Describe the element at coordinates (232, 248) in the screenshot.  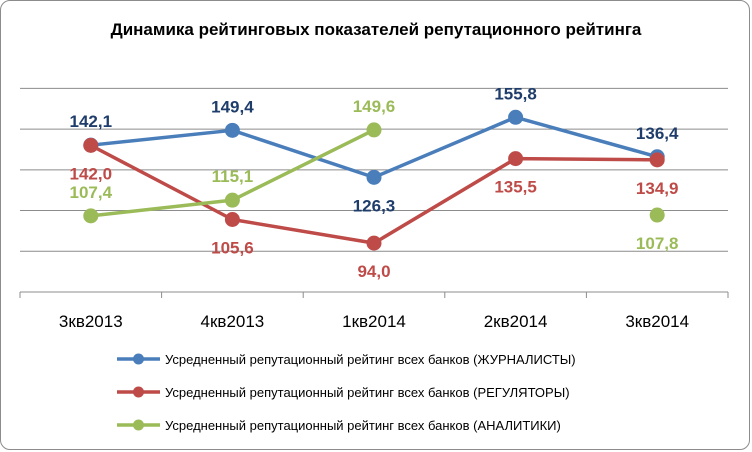
I see `data-label: 105,6` at that location.